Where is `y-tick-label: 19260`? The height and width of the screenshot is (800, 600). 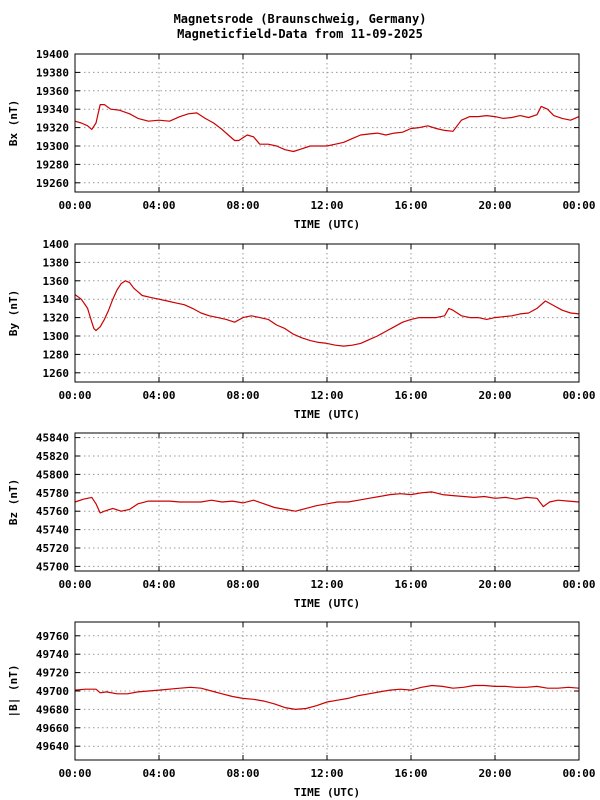 y-tick-label: 19260 is located at coordinates (52, 183).